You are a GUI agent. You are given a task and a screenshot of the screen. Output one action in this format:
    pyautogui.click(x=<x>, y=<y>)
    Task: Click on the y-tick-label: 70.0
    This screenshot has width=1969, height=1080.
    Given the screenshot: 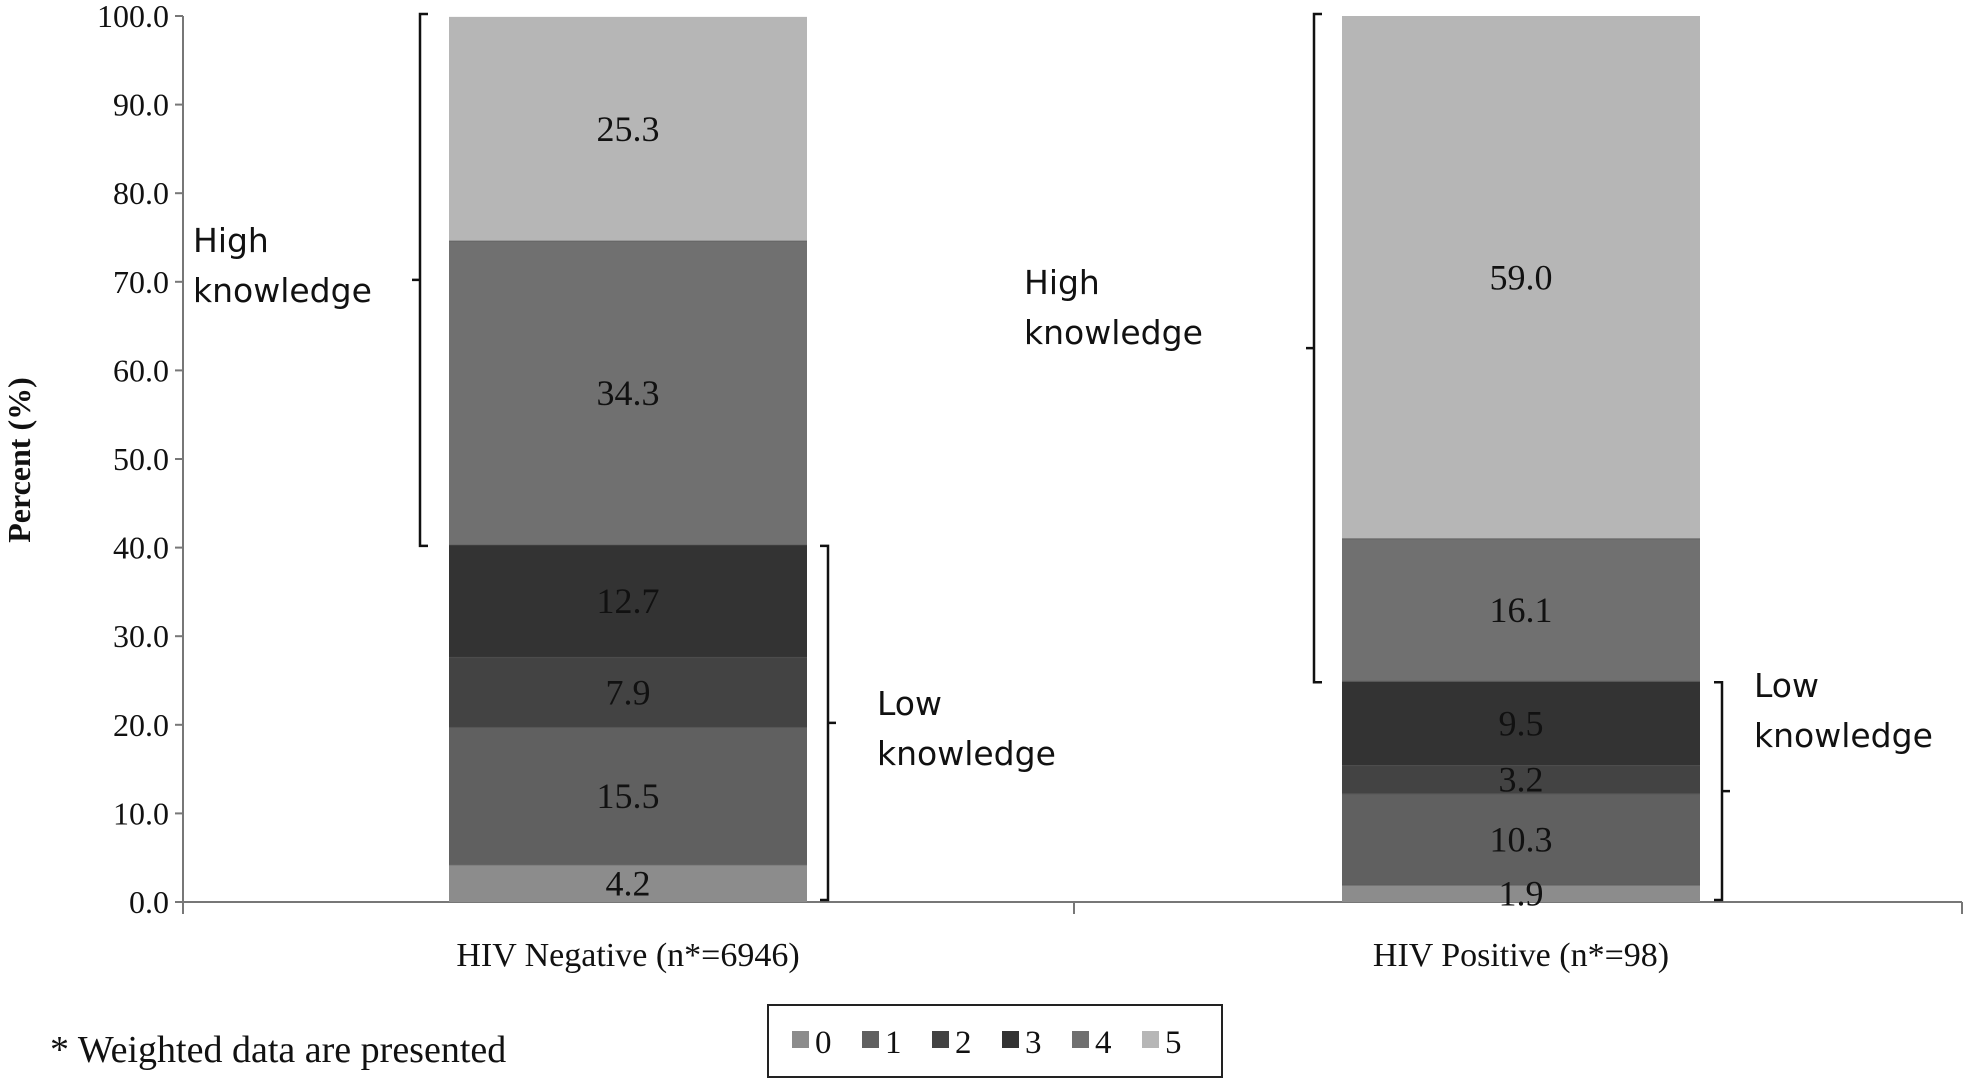 What is the action you would take?
    pyautogui.click(x=141, y=282)
    